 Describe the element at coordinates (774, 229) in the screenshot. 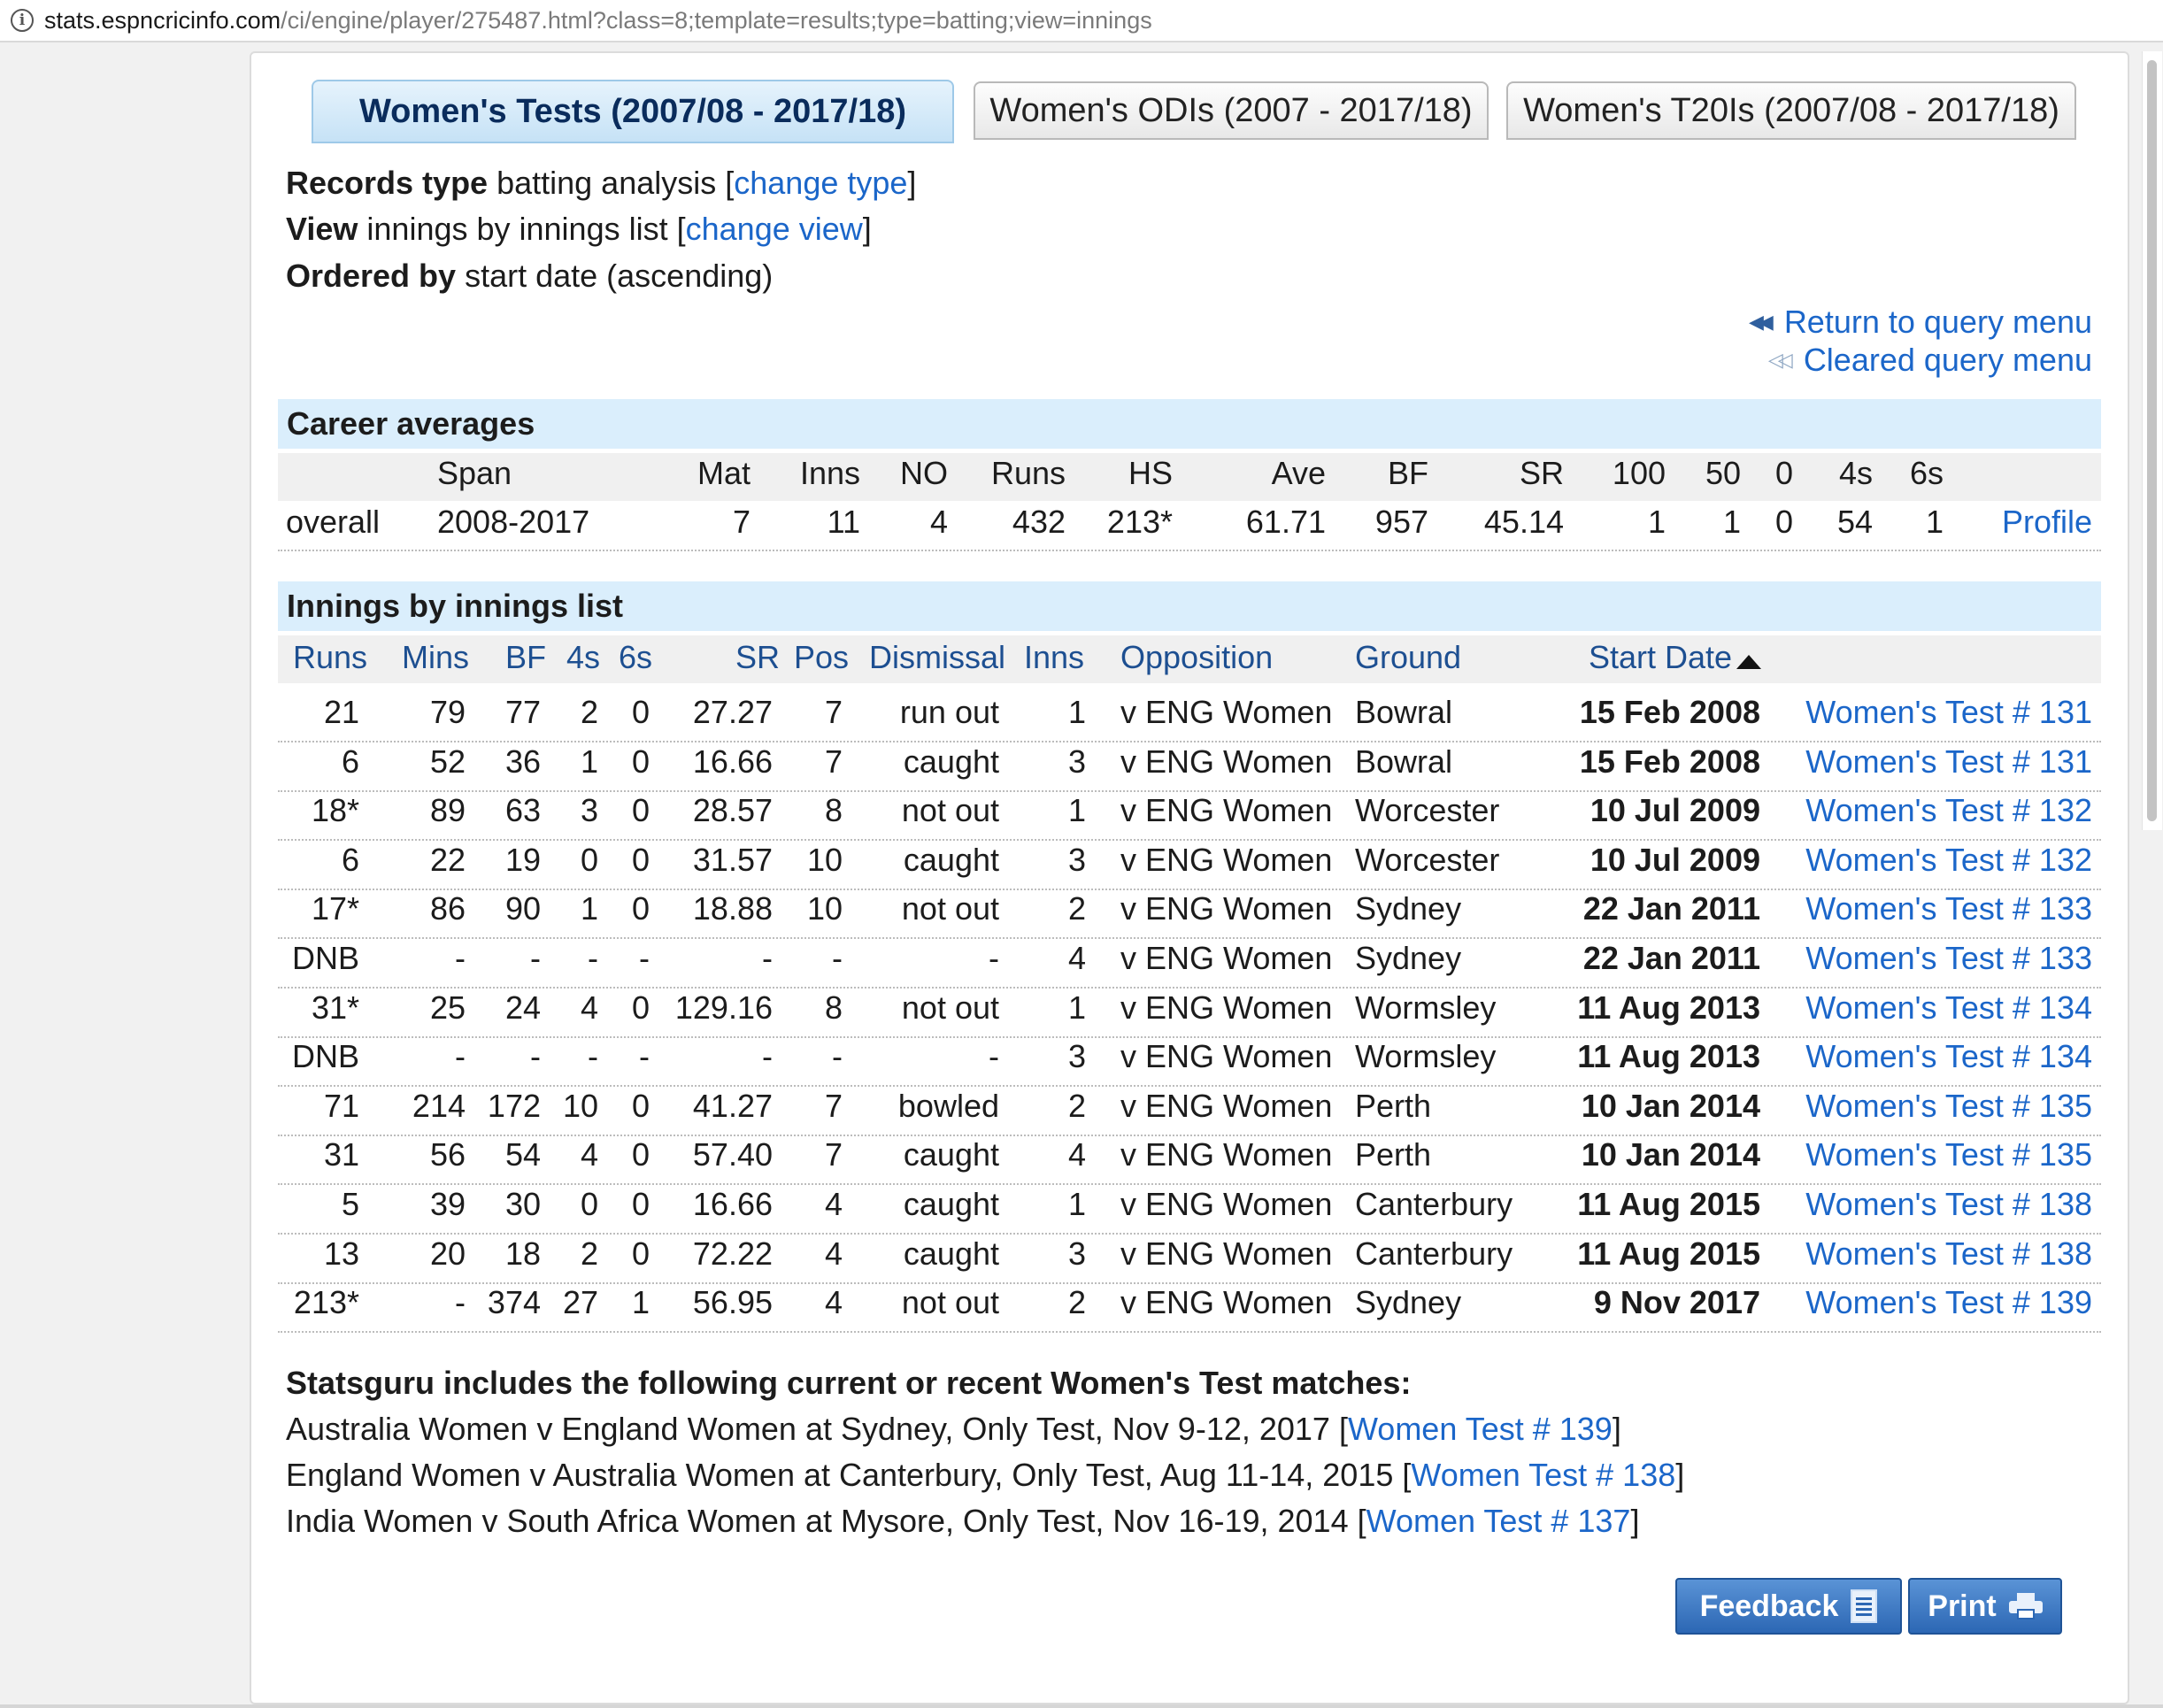

I see `change-view-link: change view` at that location.